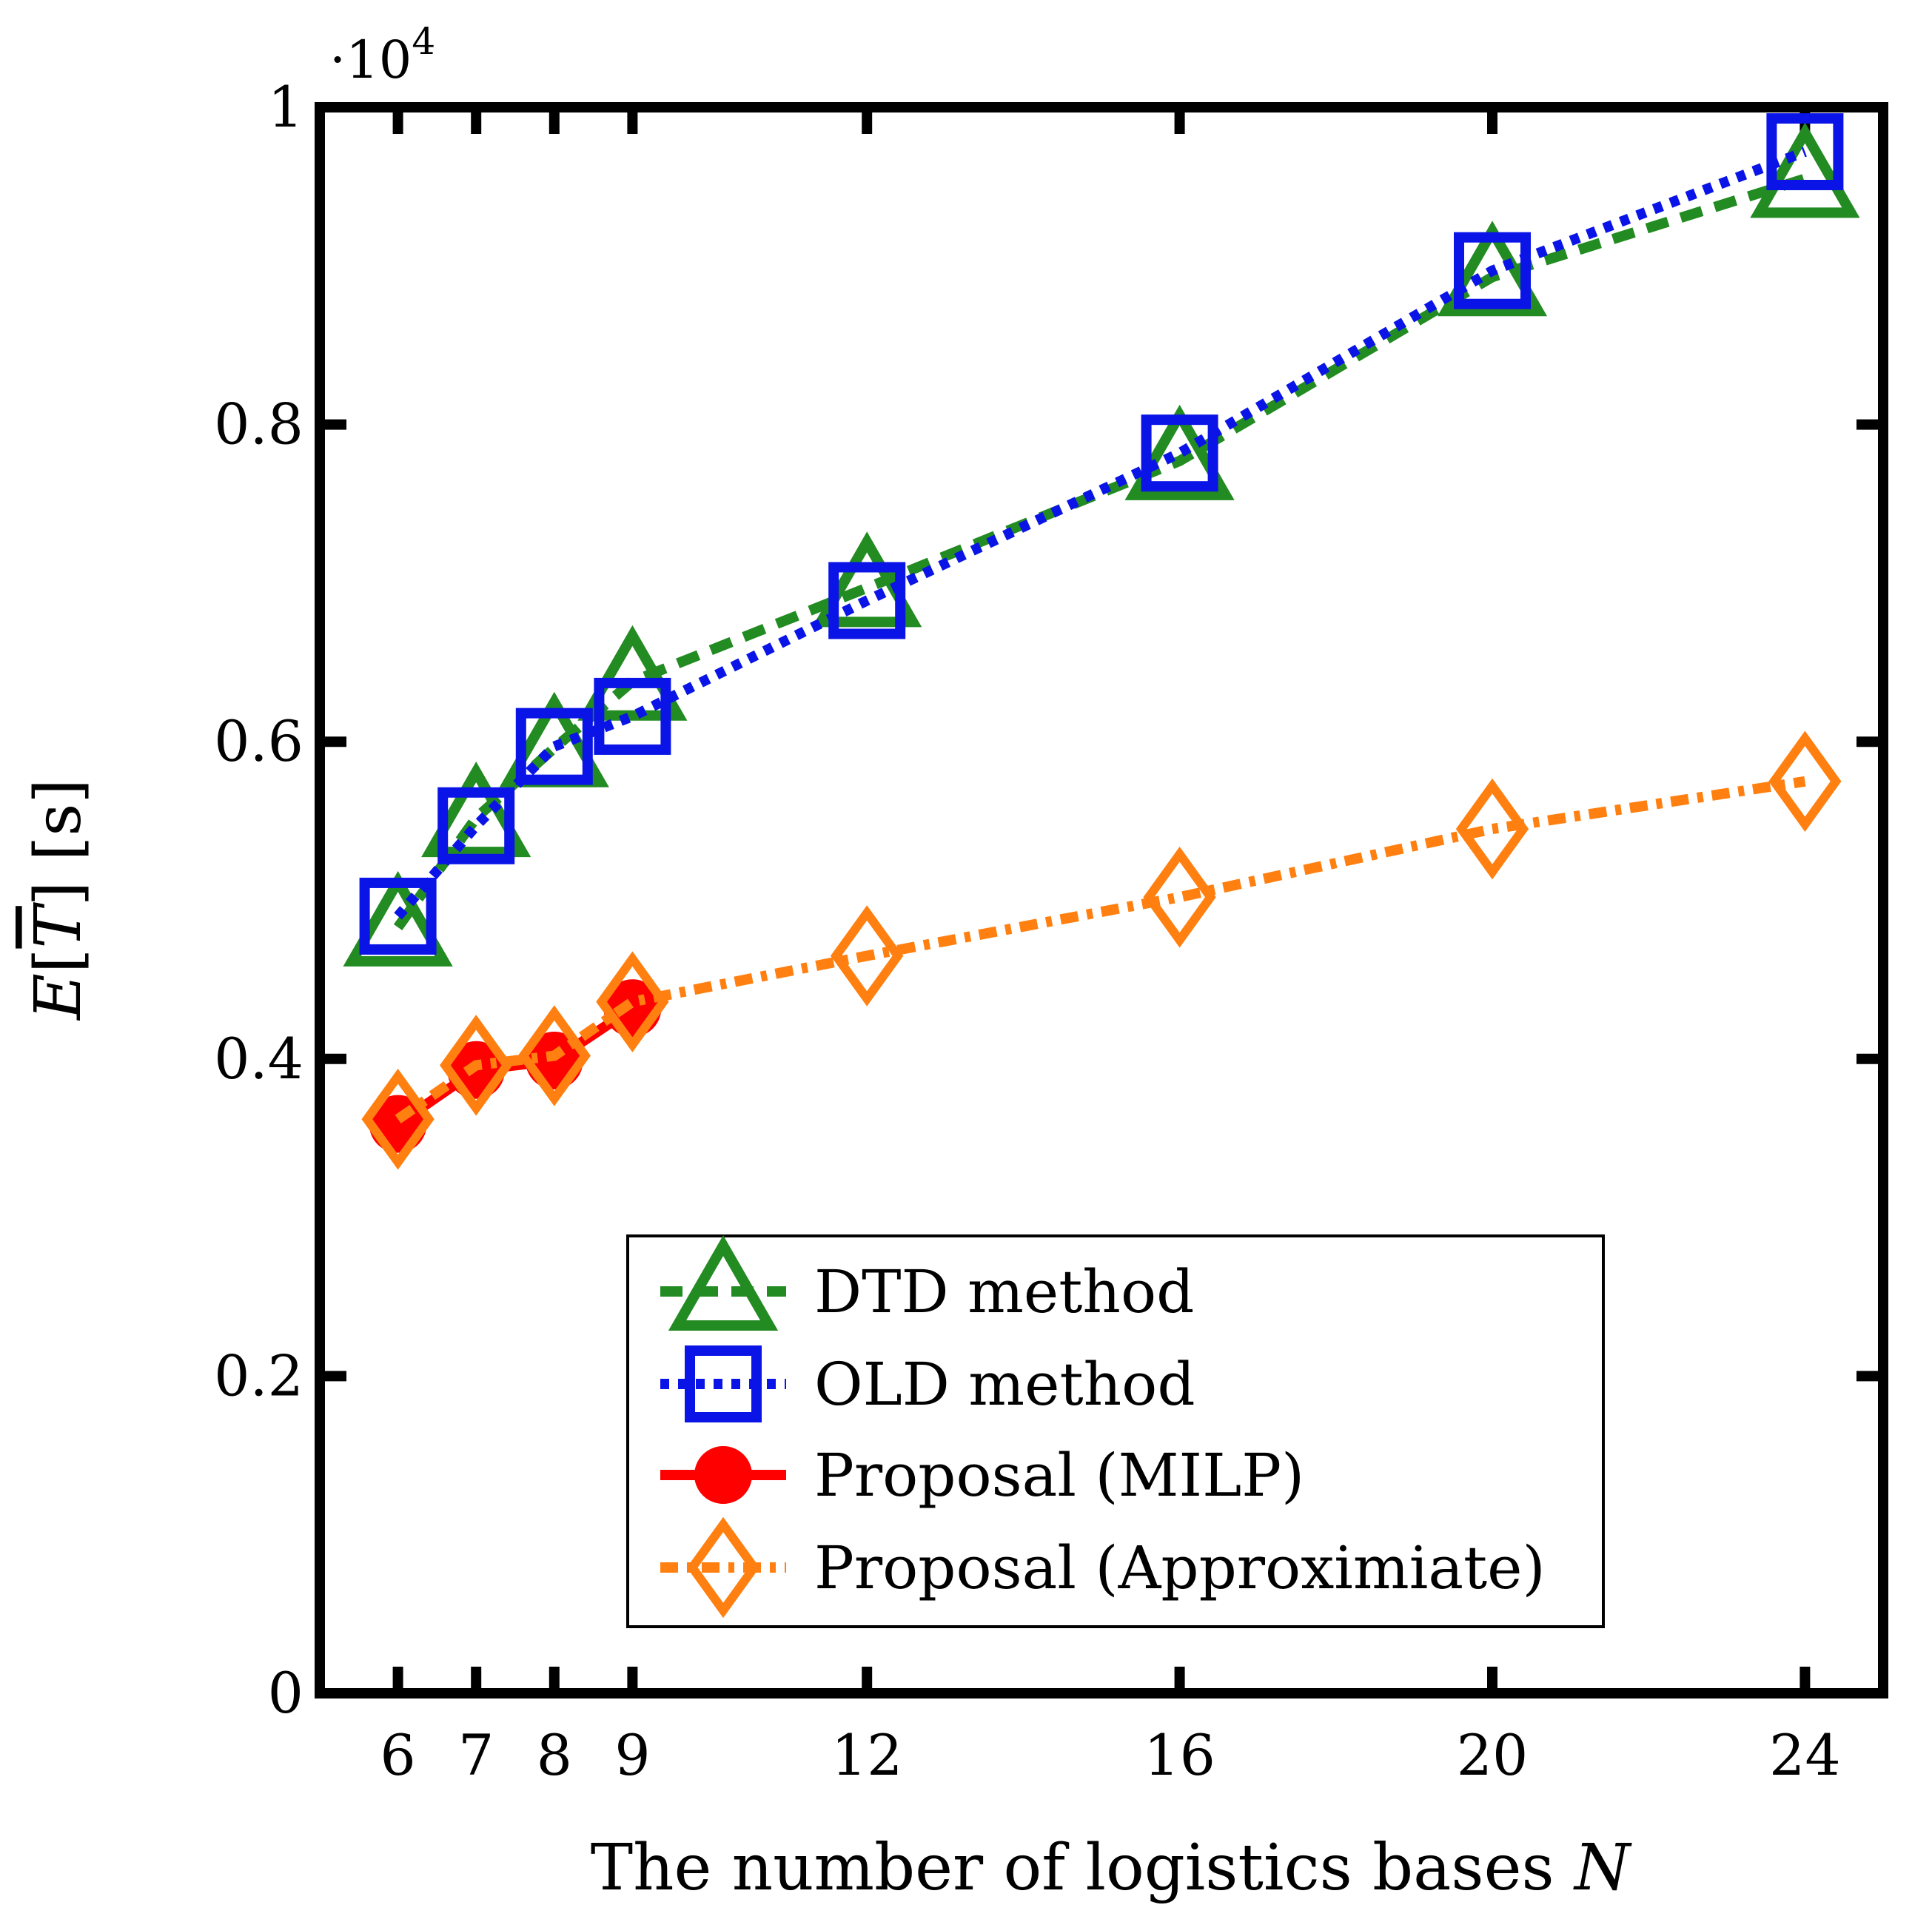 This screenshot has width=1932, height=1922. Describe the element at coordinates (1180, 1567) in the screenshot. I see `legend-label: Proposal (Approximiate)` at that location.